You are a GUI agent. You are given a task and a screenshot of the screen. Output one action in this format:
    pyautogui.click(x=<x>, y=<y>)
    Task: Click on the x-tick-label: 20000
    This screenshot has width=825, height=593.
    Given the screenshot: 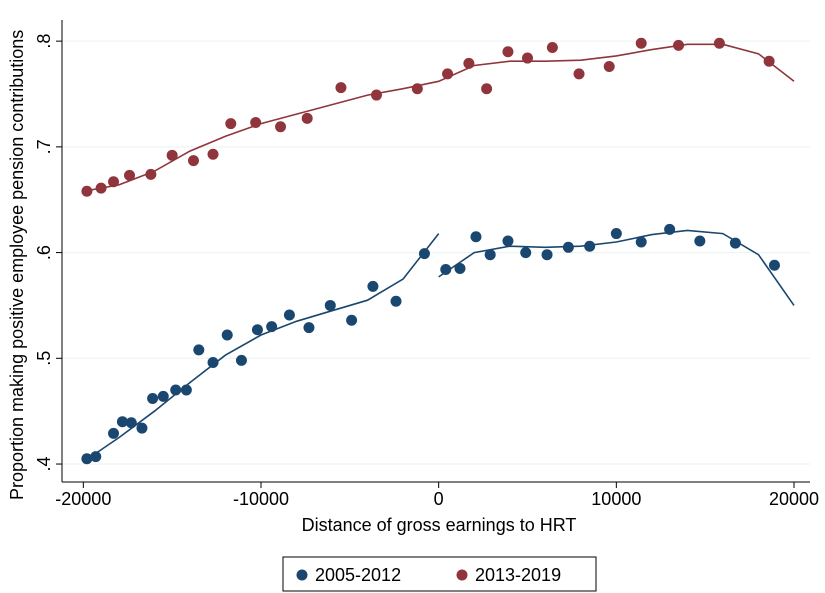 What is the action you would take?
    pyautogui.click(x=794, y=499)
    